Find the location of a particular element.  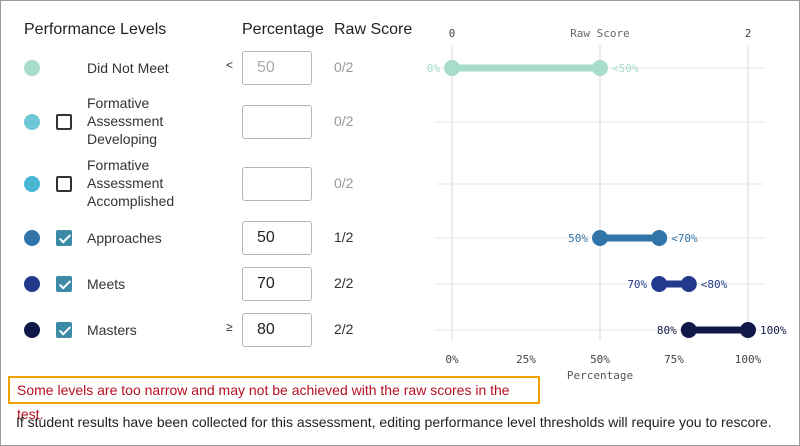

top-tick-label: 2 is located at coordinates (748, 33).